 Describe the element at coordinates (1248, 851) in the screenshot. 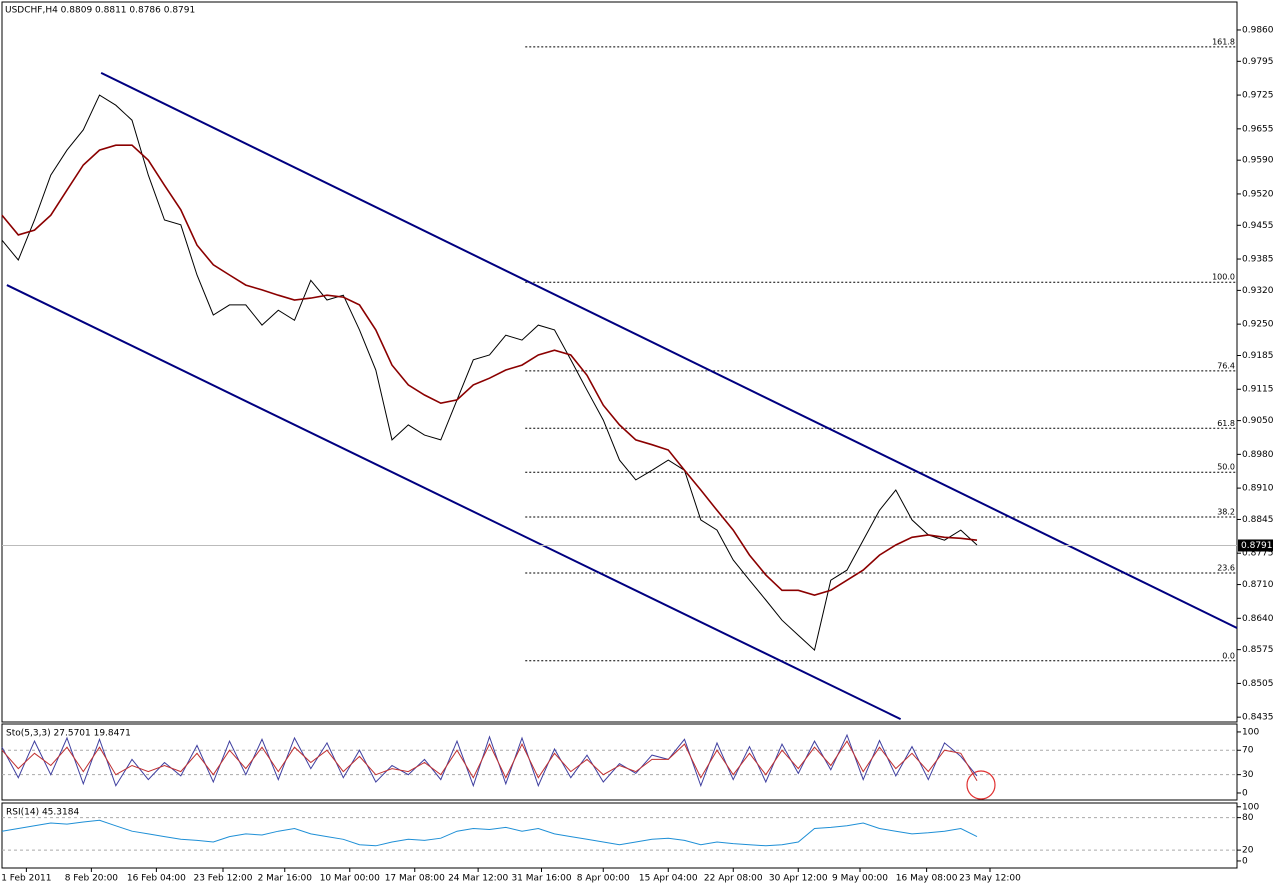

I see `y-tick-label: 20` at that location.